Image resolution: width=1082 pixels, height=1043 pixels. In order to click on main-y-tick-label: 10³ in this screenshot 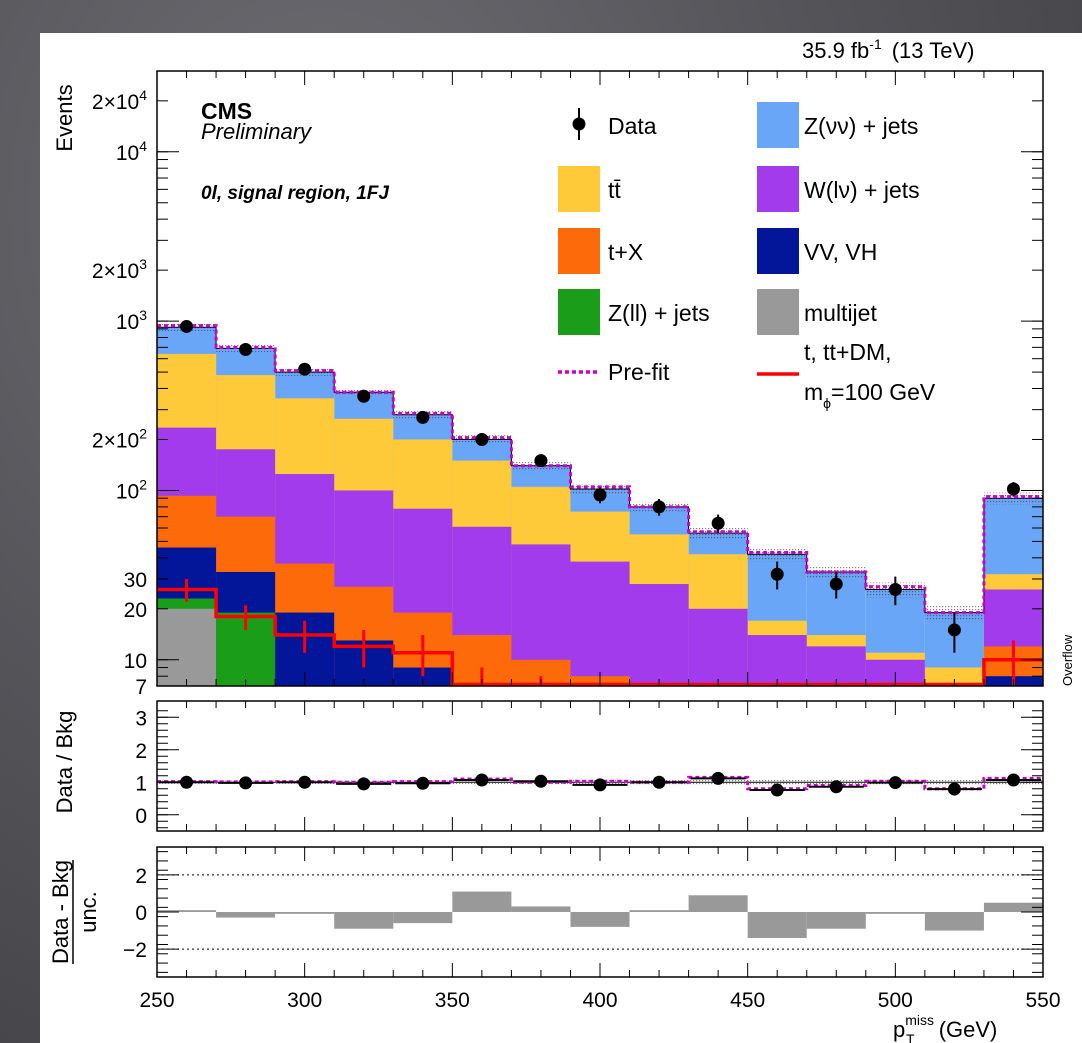, I will do `click(131, 320)`.